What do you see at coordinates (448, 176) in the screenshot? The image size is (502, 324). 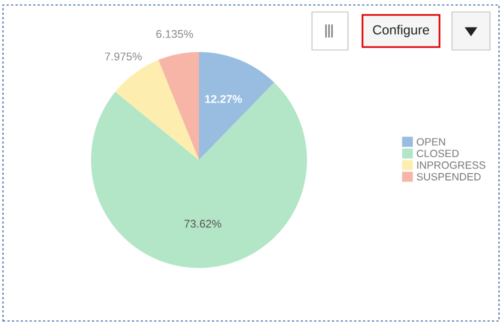 I see `legend-label: SUSPENDED` at bounding box center [448, 176].